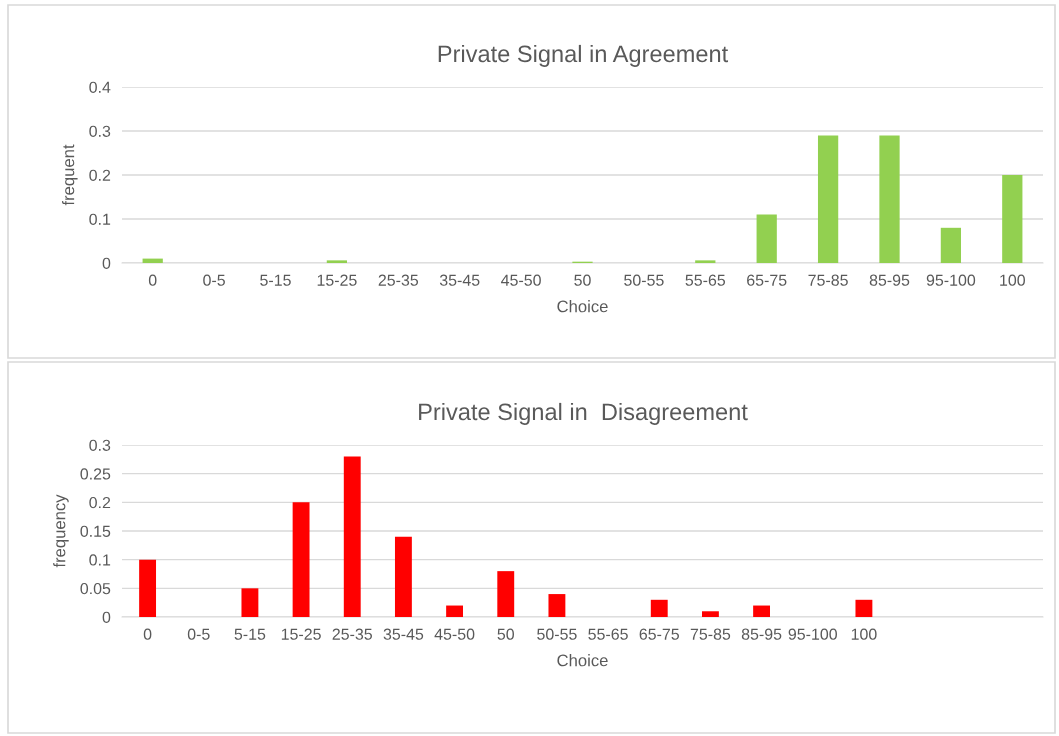 The height and width of the screenshot is (736, 1059). I want to click on chart-title: Private Signal in Disagreement, so click(583, 413).